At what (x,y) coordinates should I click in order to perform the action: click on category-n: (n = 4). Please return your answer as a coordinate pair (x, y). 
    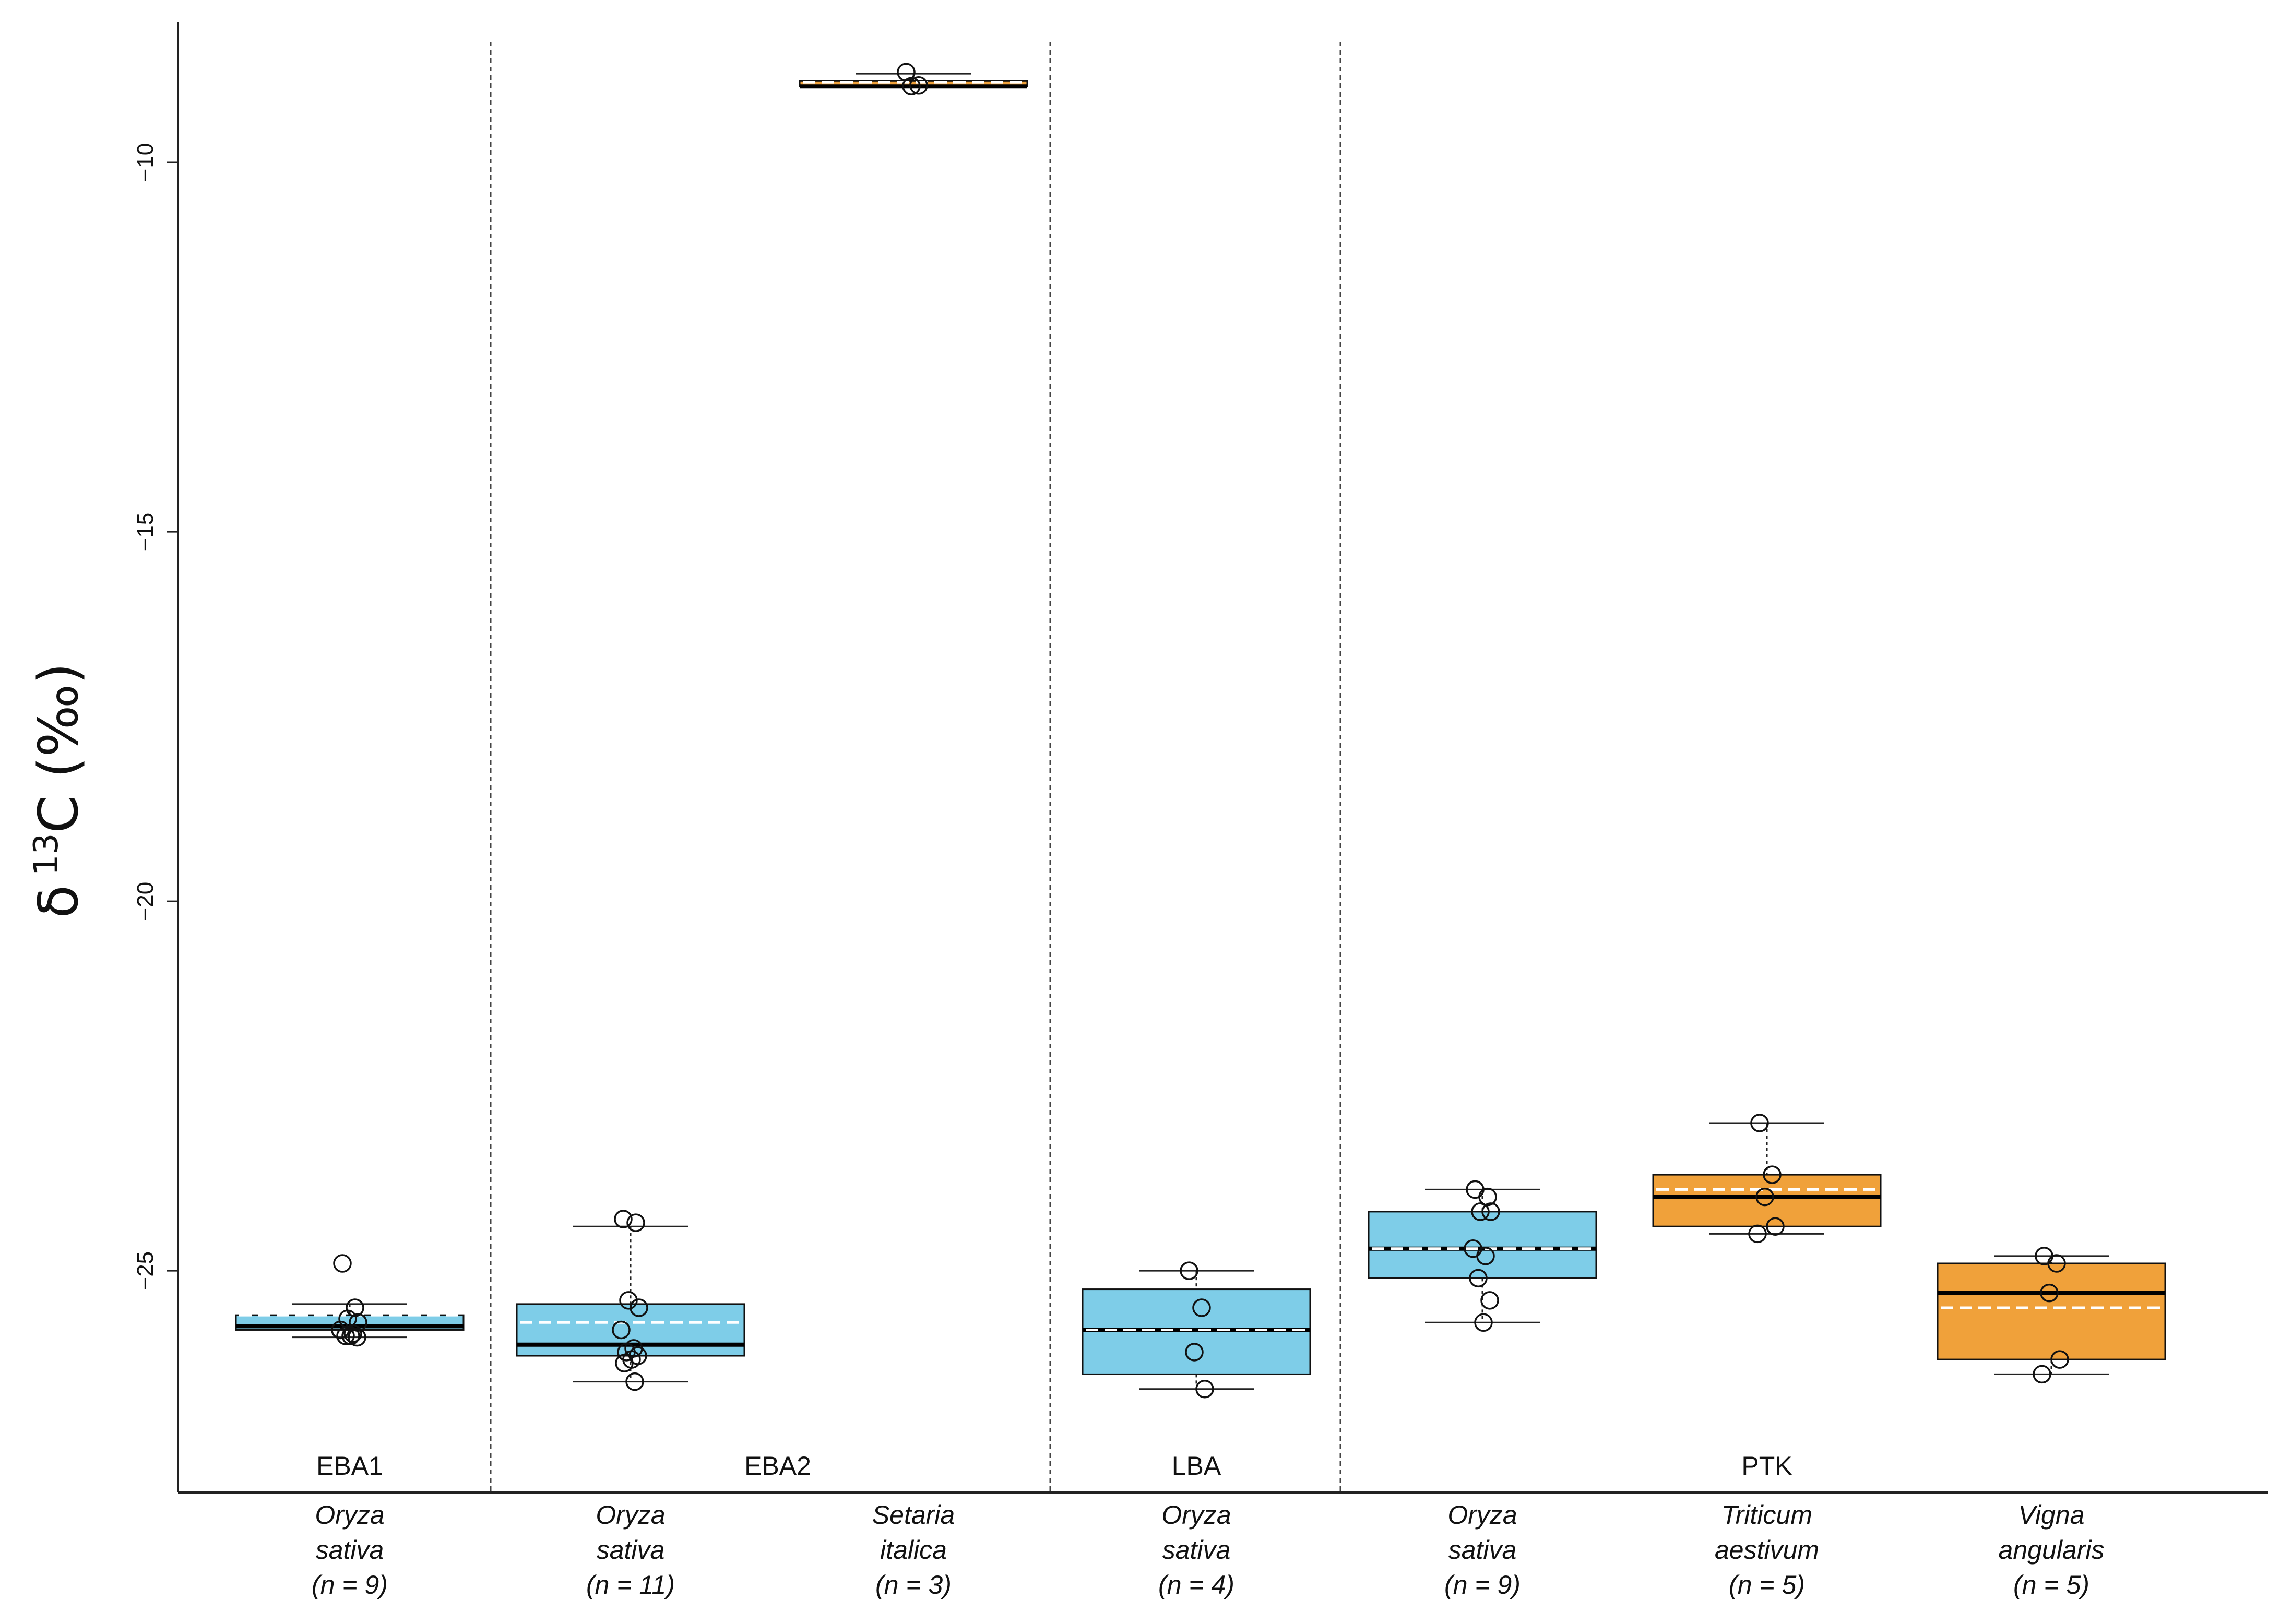
    Looking at the image, I should click on (1196, 1585).